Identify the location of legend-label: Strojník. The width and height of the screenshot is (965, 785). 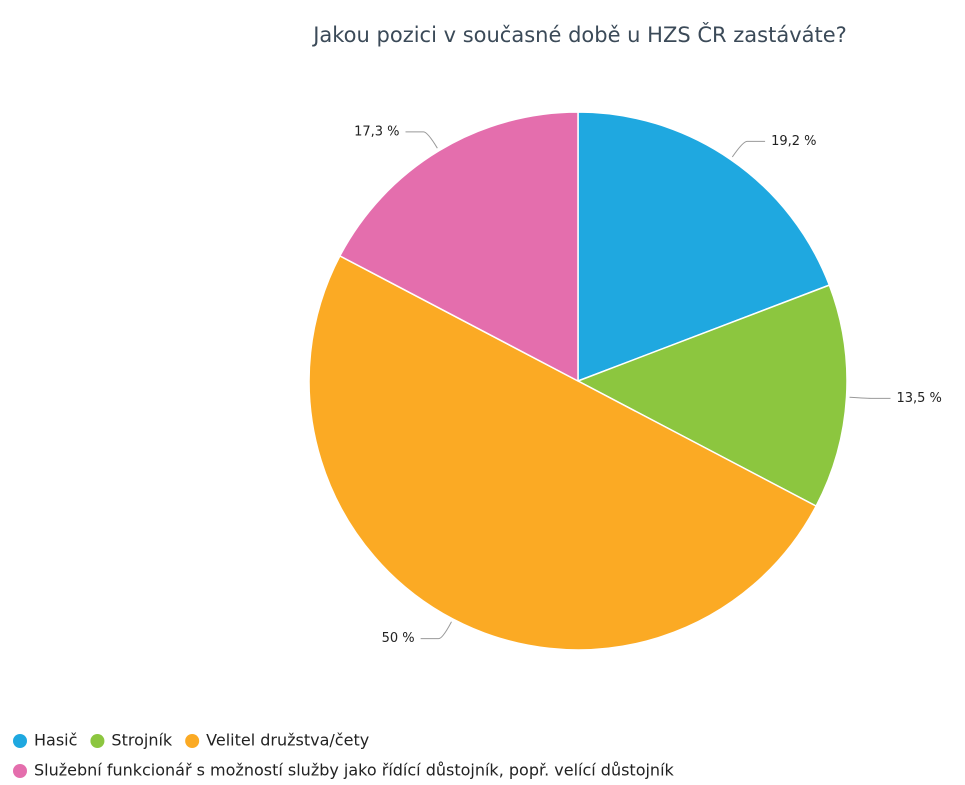
(141, 740).